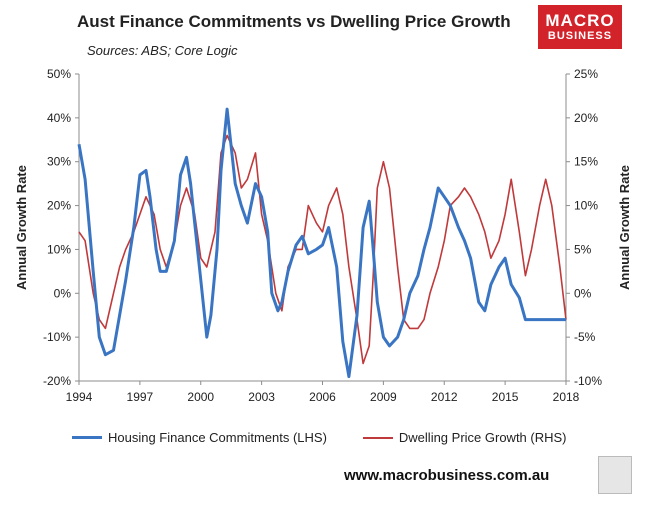  I want to click on left-tick-label: 30%, so click(59, 162).